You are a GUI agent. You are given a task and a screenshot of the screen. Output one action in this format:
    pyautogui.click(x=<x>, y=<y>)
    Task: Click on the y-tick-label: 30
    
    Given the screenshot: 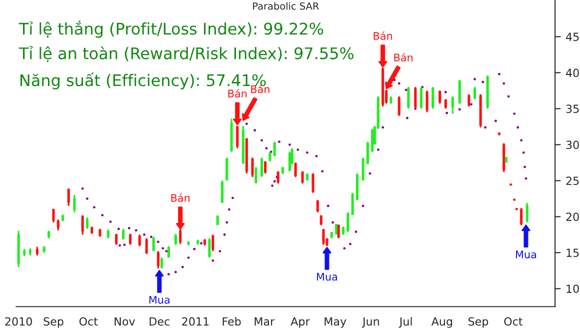 What is the action you would take?
    pyautogui.click(x=572, y=145)
    